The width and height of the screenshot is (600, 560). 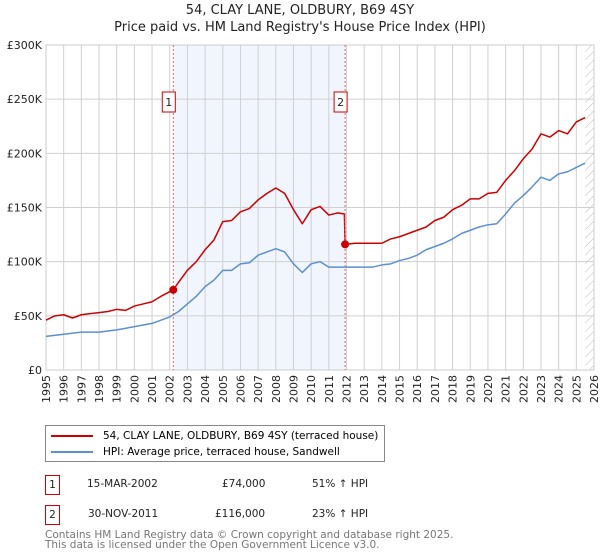 What do you see at coordinates (46, 389) in the screenshot?
I see `x-tick-label: 1995` at bounding box center [46, 389].